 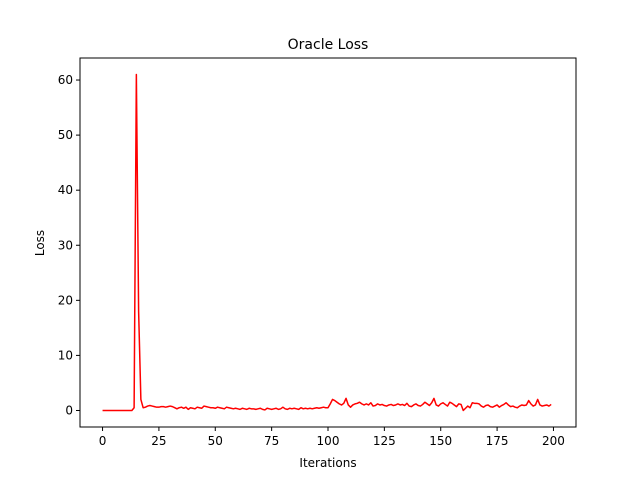 I want to click on x-tick-label: 100, so click(x=328, y=441).